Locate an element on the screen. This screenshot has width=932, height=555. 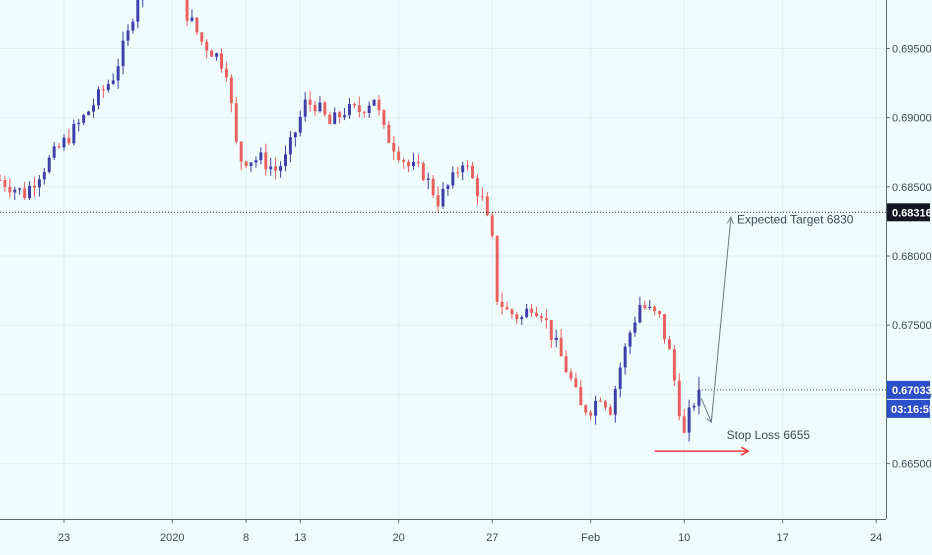
price-tick-label: 0.67500 is located at coordinates (912, 326).